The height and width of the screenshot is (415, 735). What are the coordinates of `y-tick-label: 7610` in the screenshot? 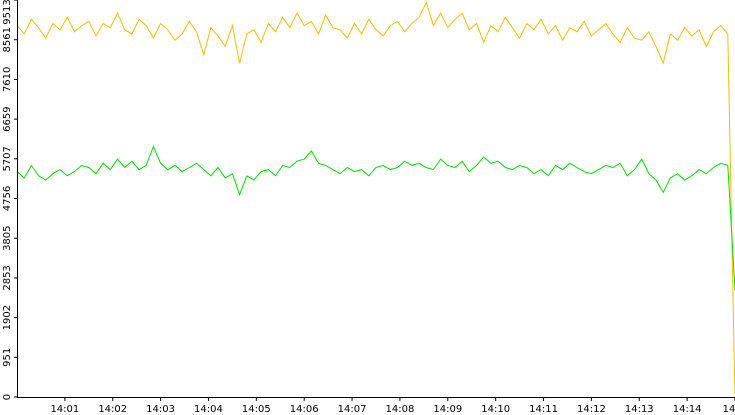 It's located at (7, 79).